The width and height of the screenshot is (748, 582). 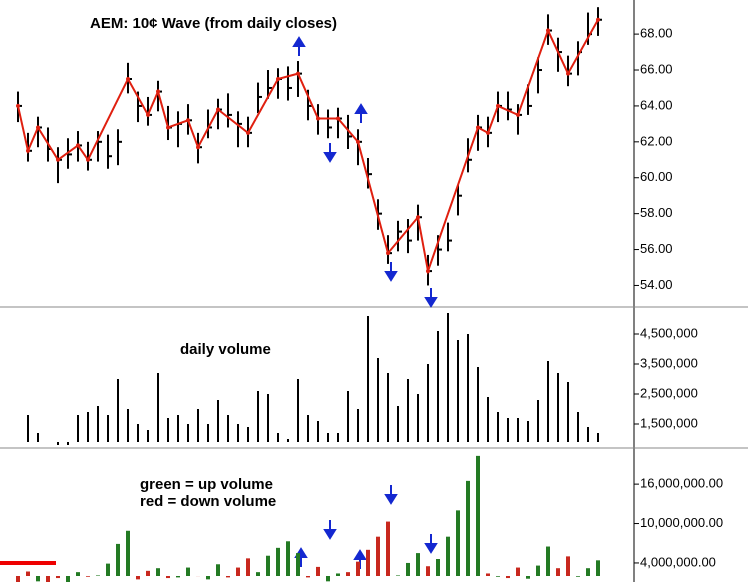 What do you see at coordinates (656, 176) in the screenshot?
I see `y-tick-label: 60.00` at bounding box center [656, 176].